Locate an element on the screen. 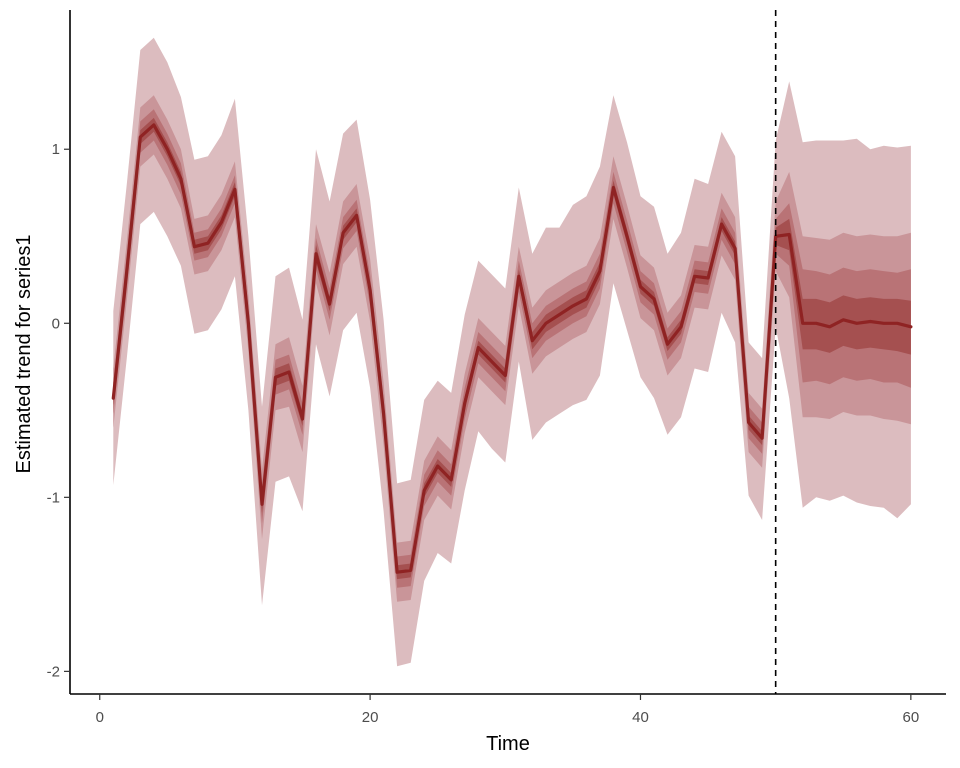 This screenshot has height=768, width=960. y-axis-title: Estimated trend for series1 is located at coordinates (24, 354).